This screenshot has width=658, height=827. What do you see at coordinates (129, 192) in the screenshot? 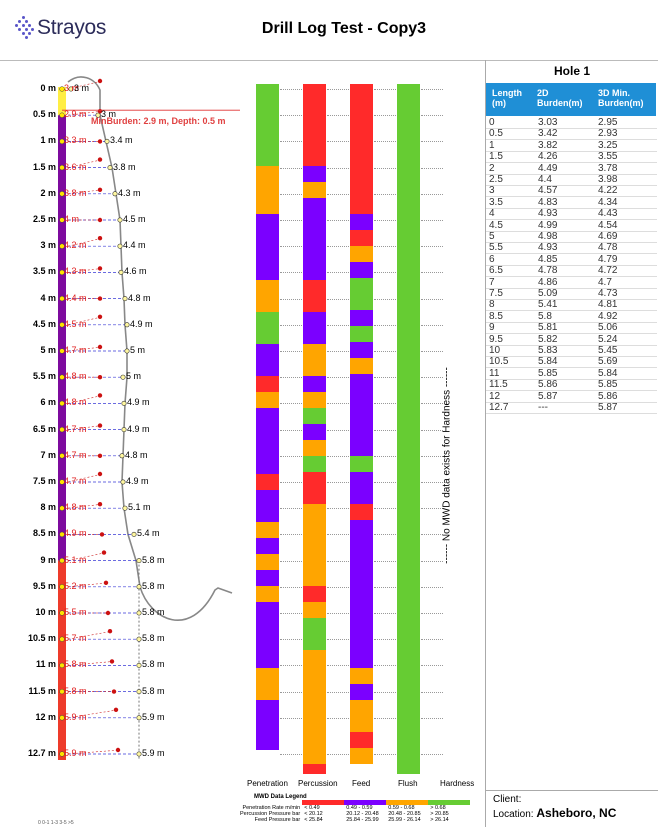
I see `burden-2d-value: 4.3 m` at bounding box center [129, 192].